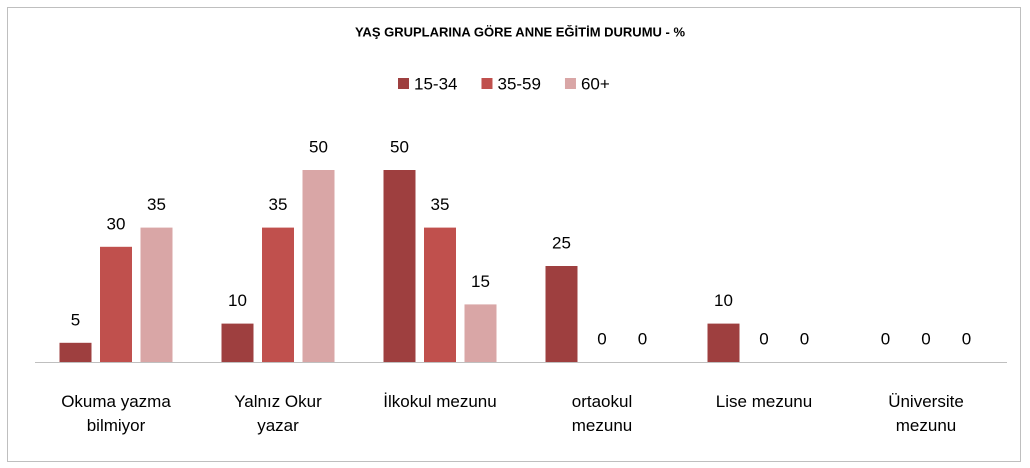 Image resolution: width=1030 pixels, height=468 pixels. What do you see at coordinates (595, 83) in the screenshot?
I see `legend-label: 60+` at bounding box center [595, 83].